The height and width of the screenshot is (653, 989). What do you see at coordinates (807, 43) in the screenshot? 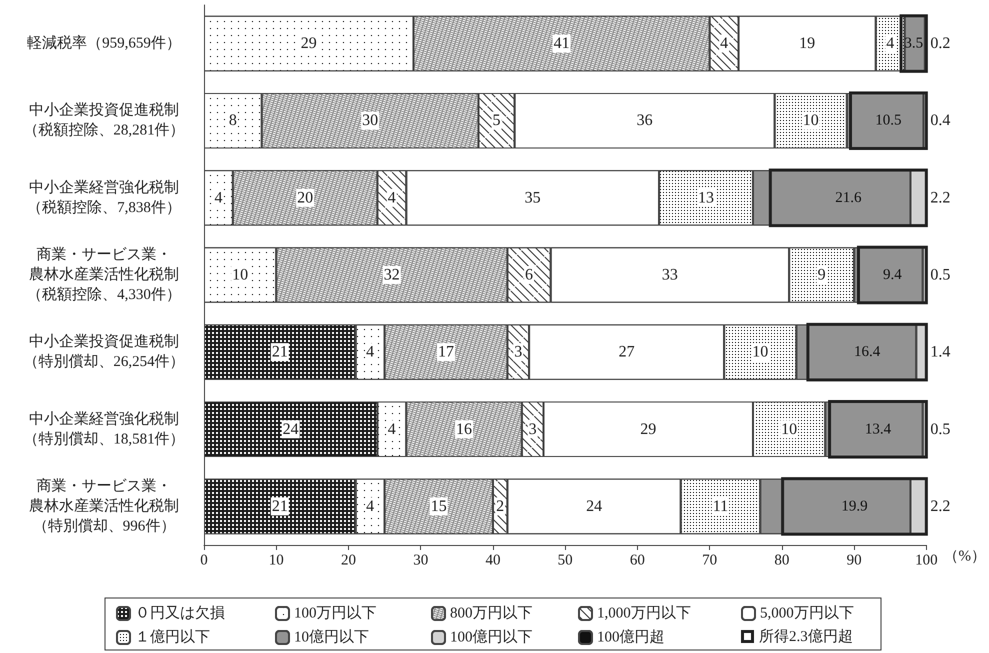
I see `data-label: 19` at bounding box center [807, 43].